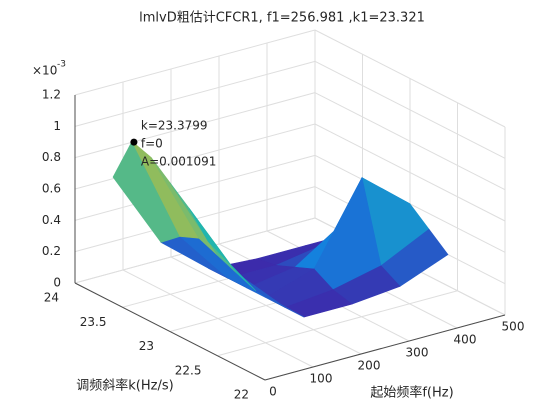 Image resolution: width=560 pixels, height=420 pixels. I want to click on y-tick-label: 23.5, so click(93, 322).